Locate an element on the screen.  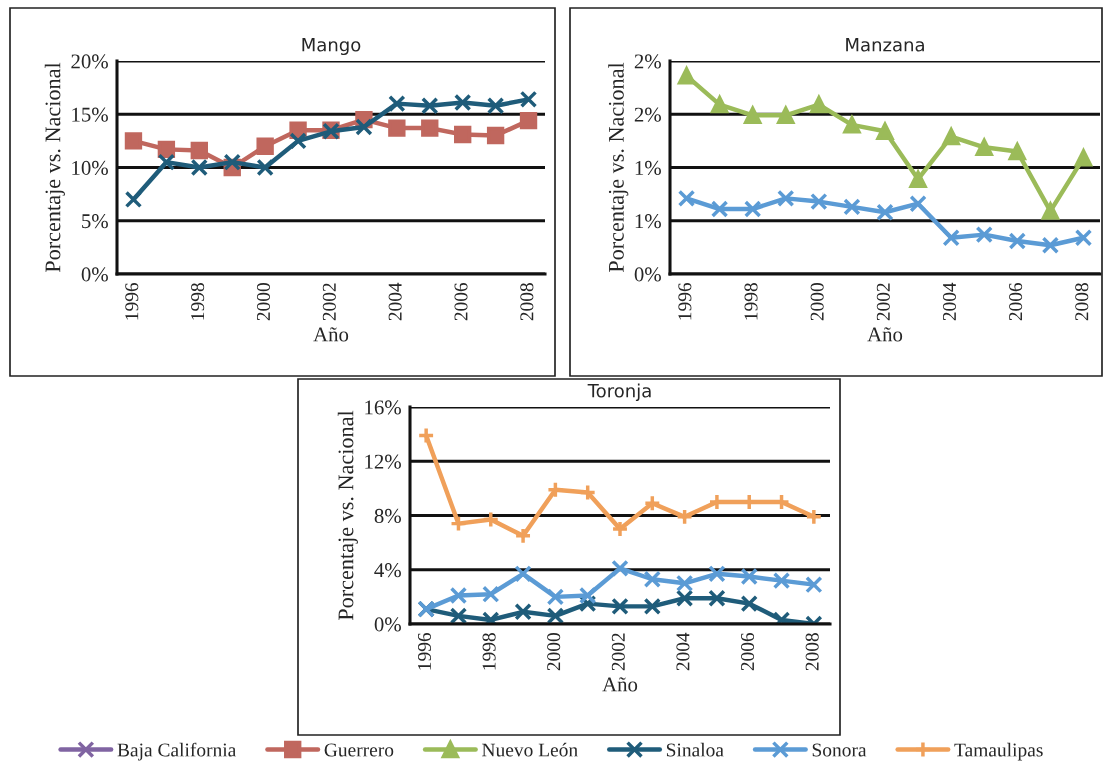
y-tick-label: 15% is located at coordinates (90, 114).